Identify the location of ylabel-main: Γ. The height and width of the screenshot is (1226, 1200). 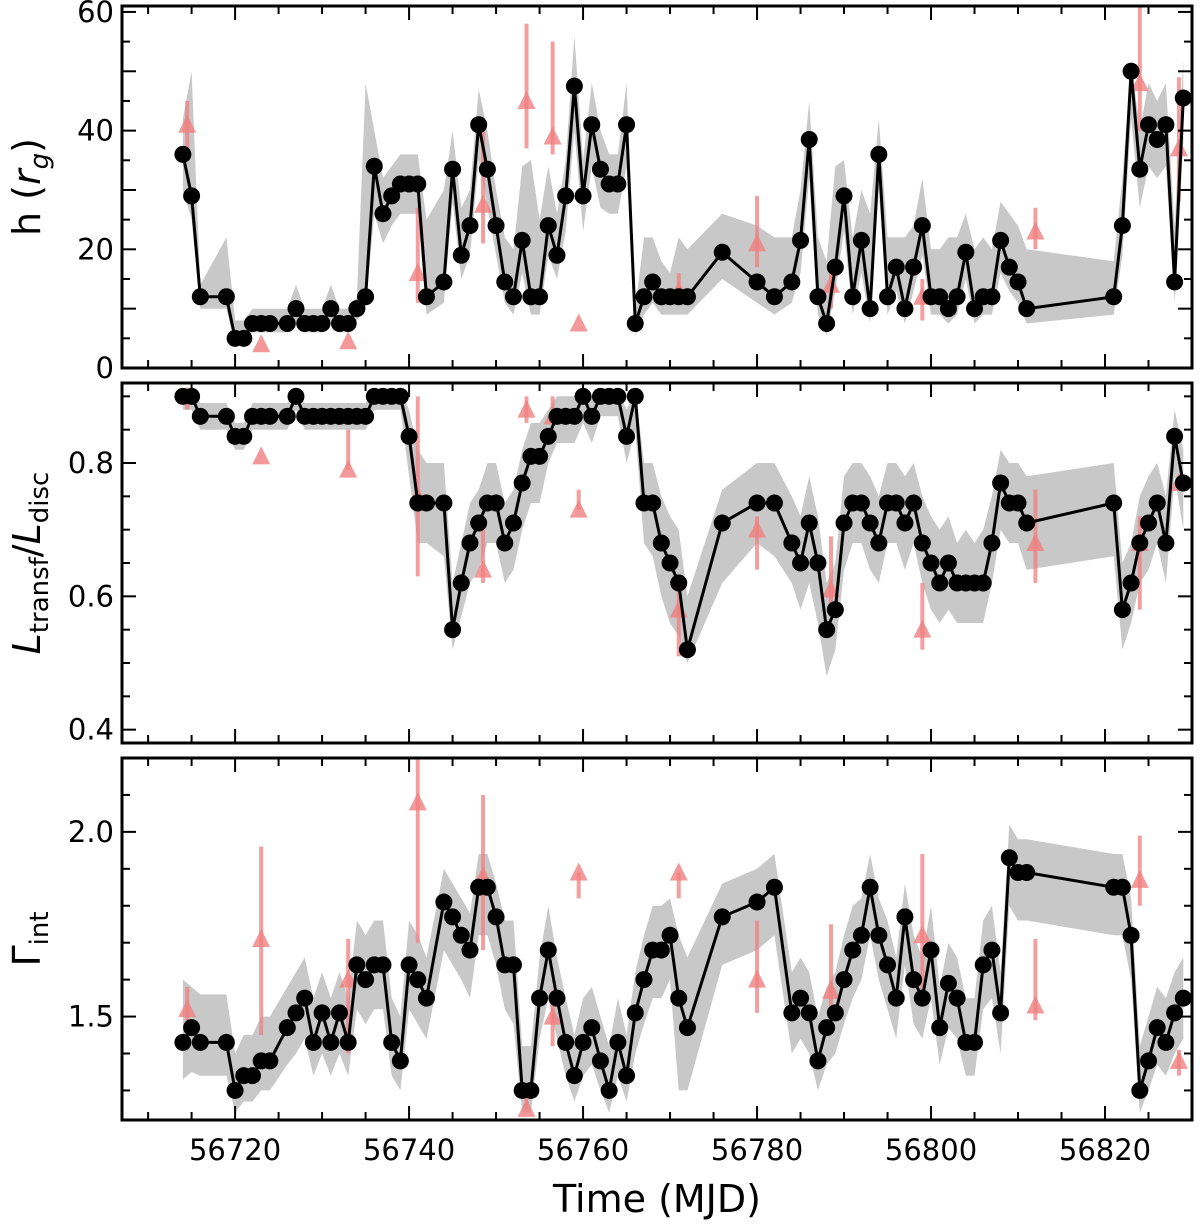
(27, 955).